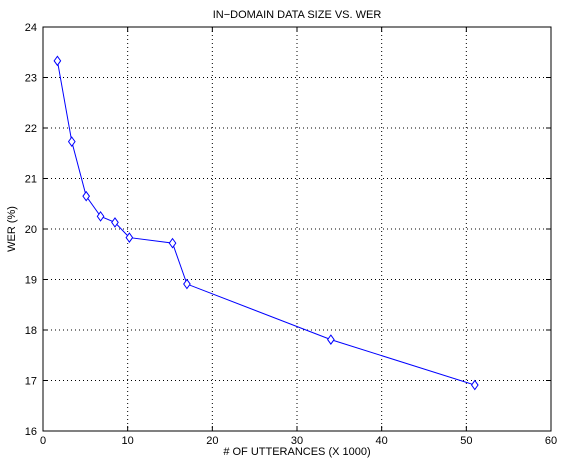  I want to click on y-tick-label: 19, so click(31, 281).